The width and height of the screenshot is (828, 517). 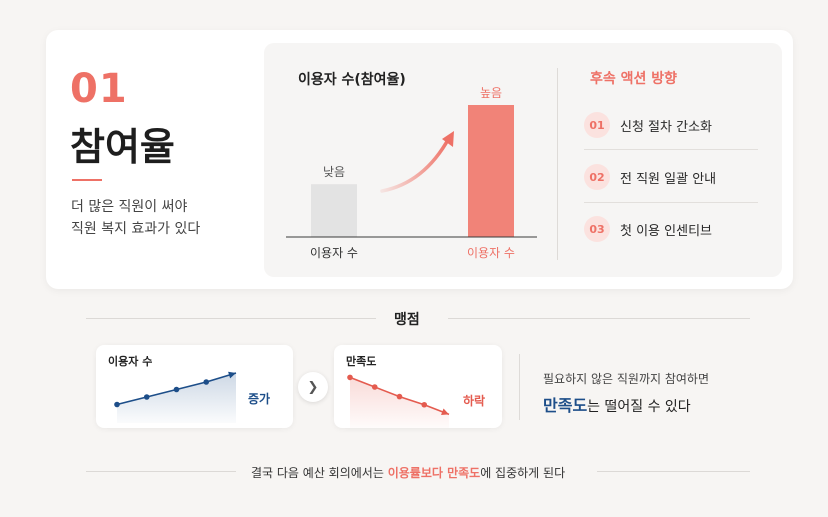 What do you see at coordinates (135, 218) in the screenshot?
I see `section-description: 더 많은 직원이 써야 직원 복지 효과가 있다` at bounding box center [135, 218].